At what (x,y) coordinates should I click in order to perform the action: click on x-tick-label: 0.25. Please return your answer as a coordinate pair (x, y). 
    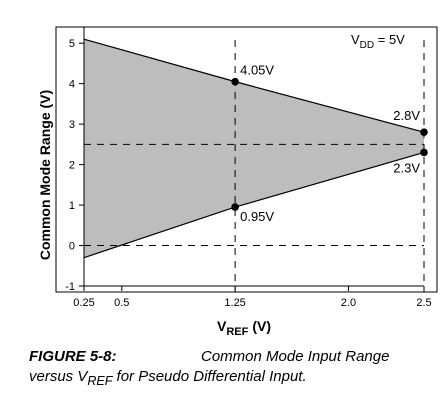
    Looking at the image, I should click on (83, 303).